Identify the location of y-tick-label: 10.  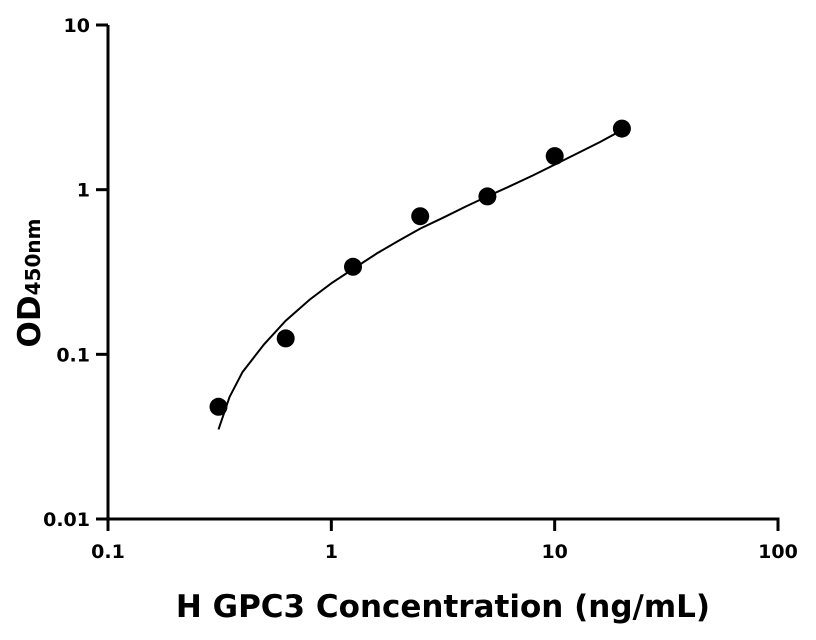
(77, 26).